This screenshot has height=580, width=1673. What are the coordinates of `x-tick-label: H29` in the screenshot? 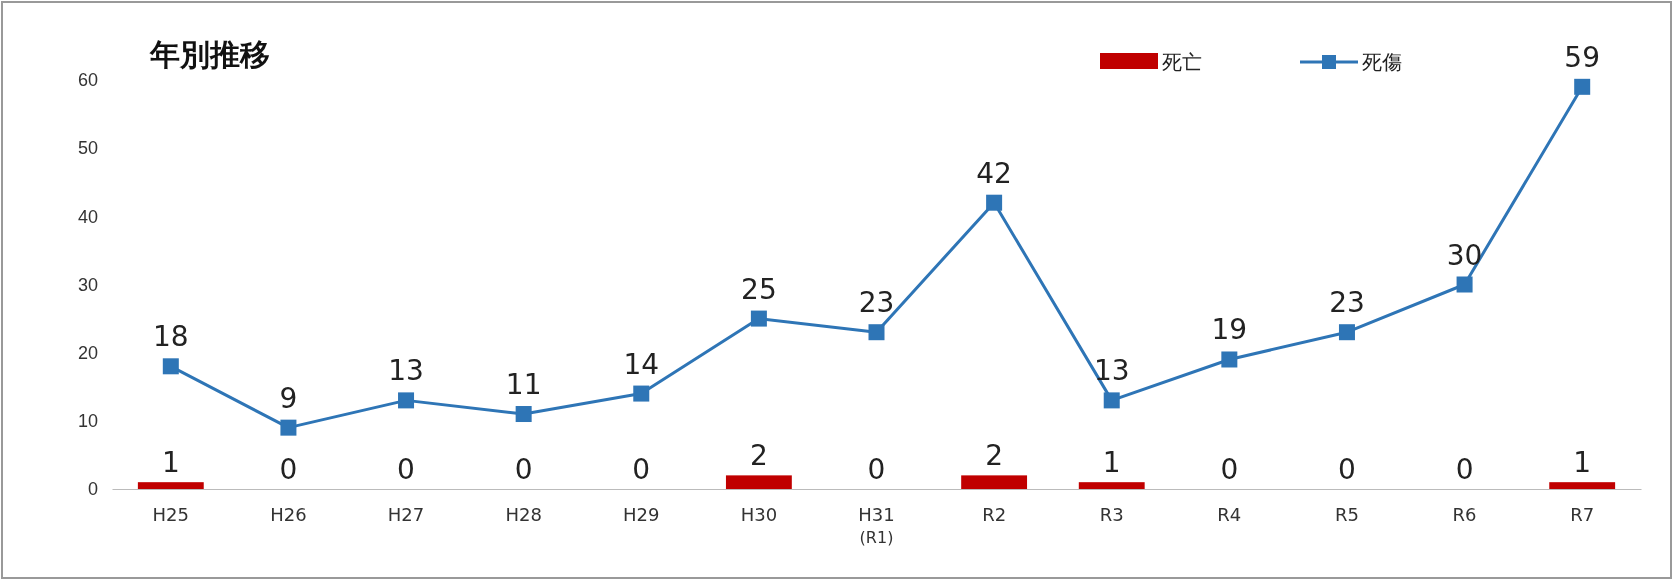 It's located at (641, 514).